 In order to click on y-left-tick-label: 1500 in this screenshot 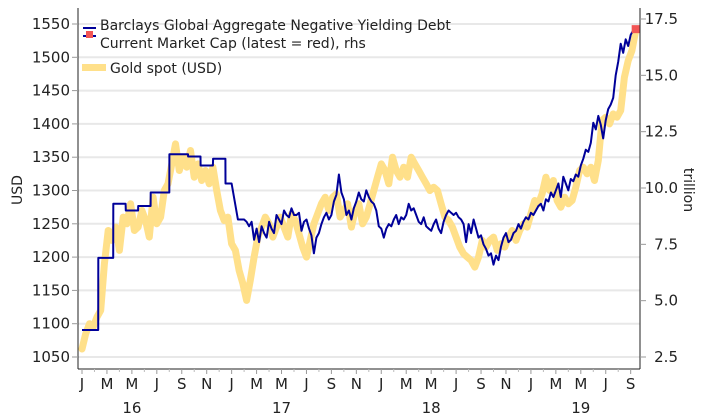, I will do `click(51, 57)`.